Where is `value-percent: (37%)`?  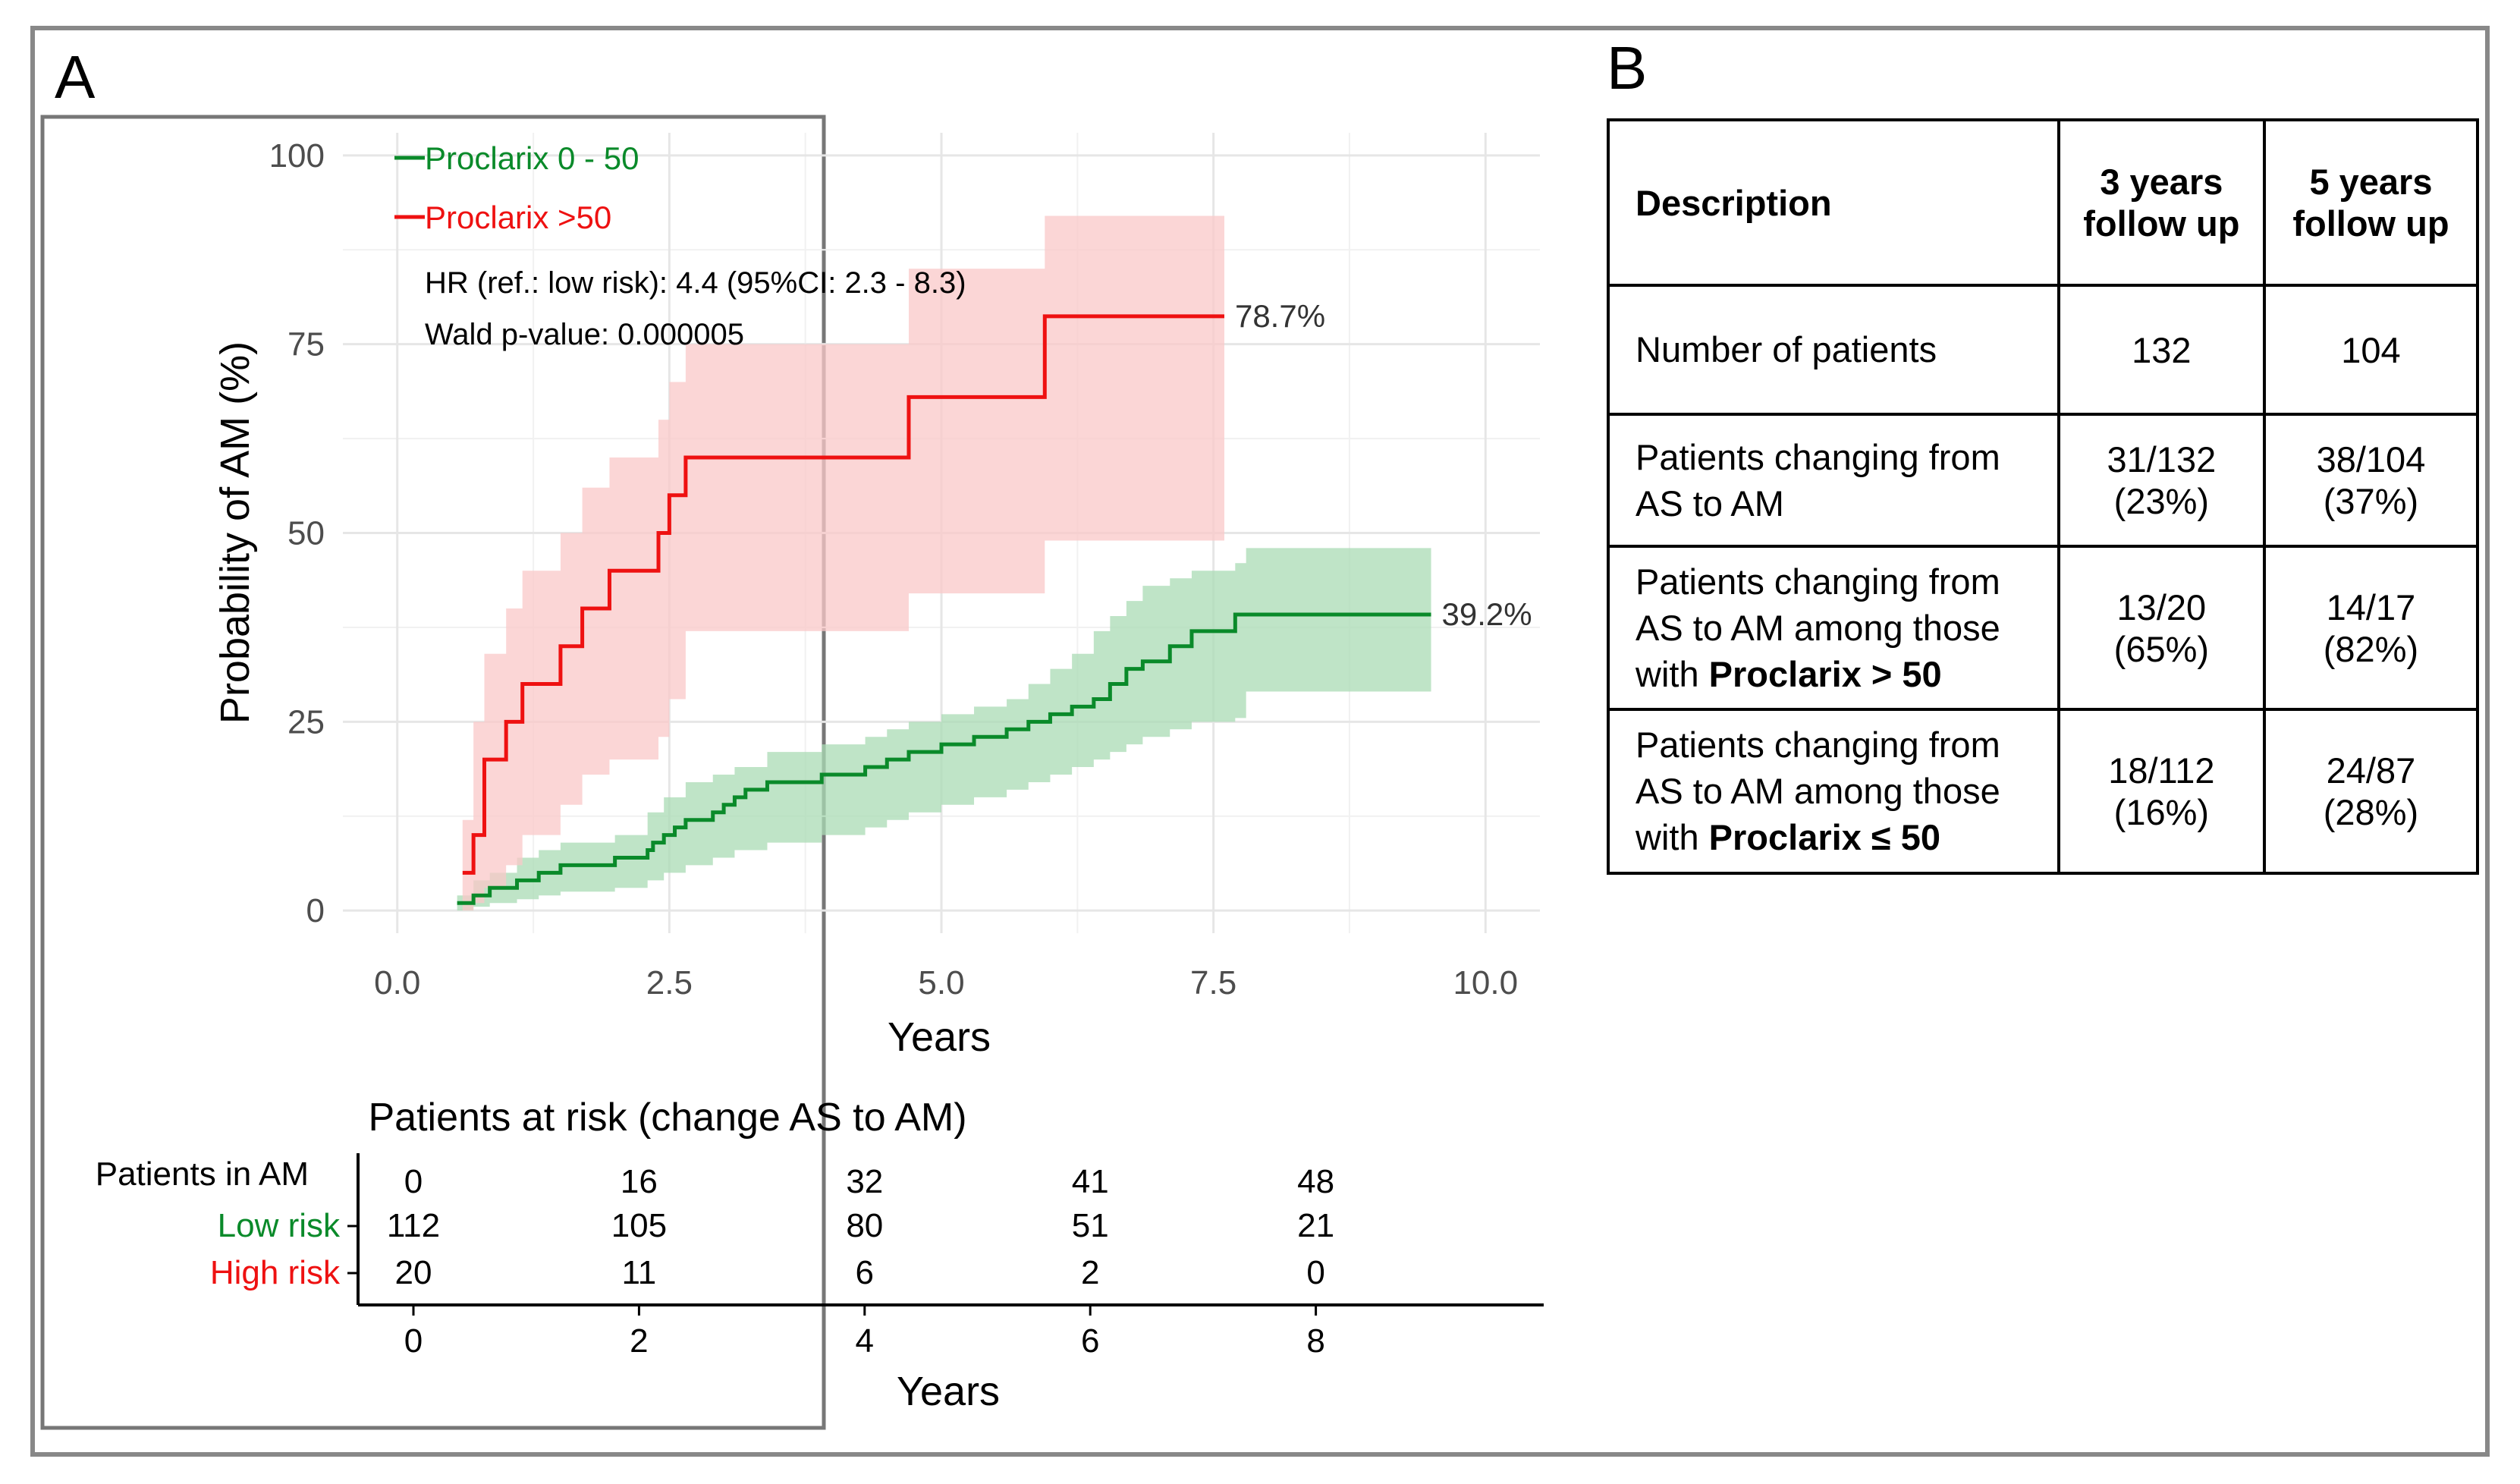 value-percent: (37%) is located at coordinates (2371, 501).